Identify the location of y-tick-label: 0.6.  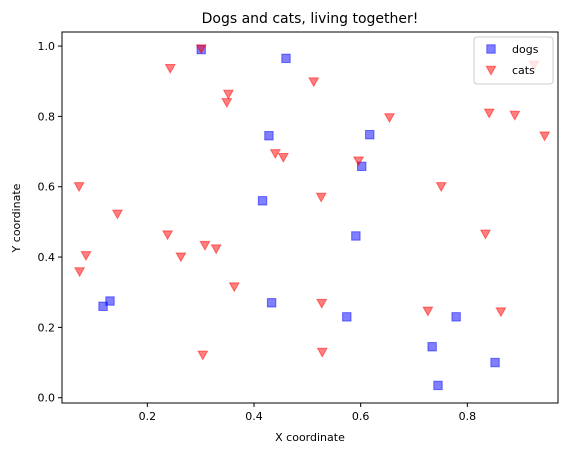
(47, 187).